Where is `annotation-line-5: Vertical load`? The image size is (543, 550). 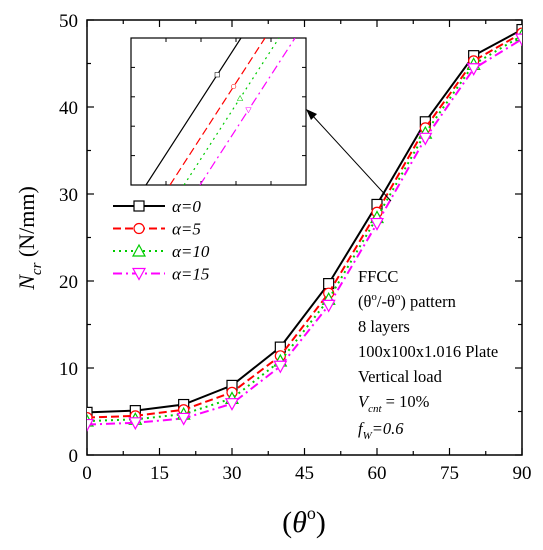
annotation-line-5: Vertical load is located at coordinates (400, 376).